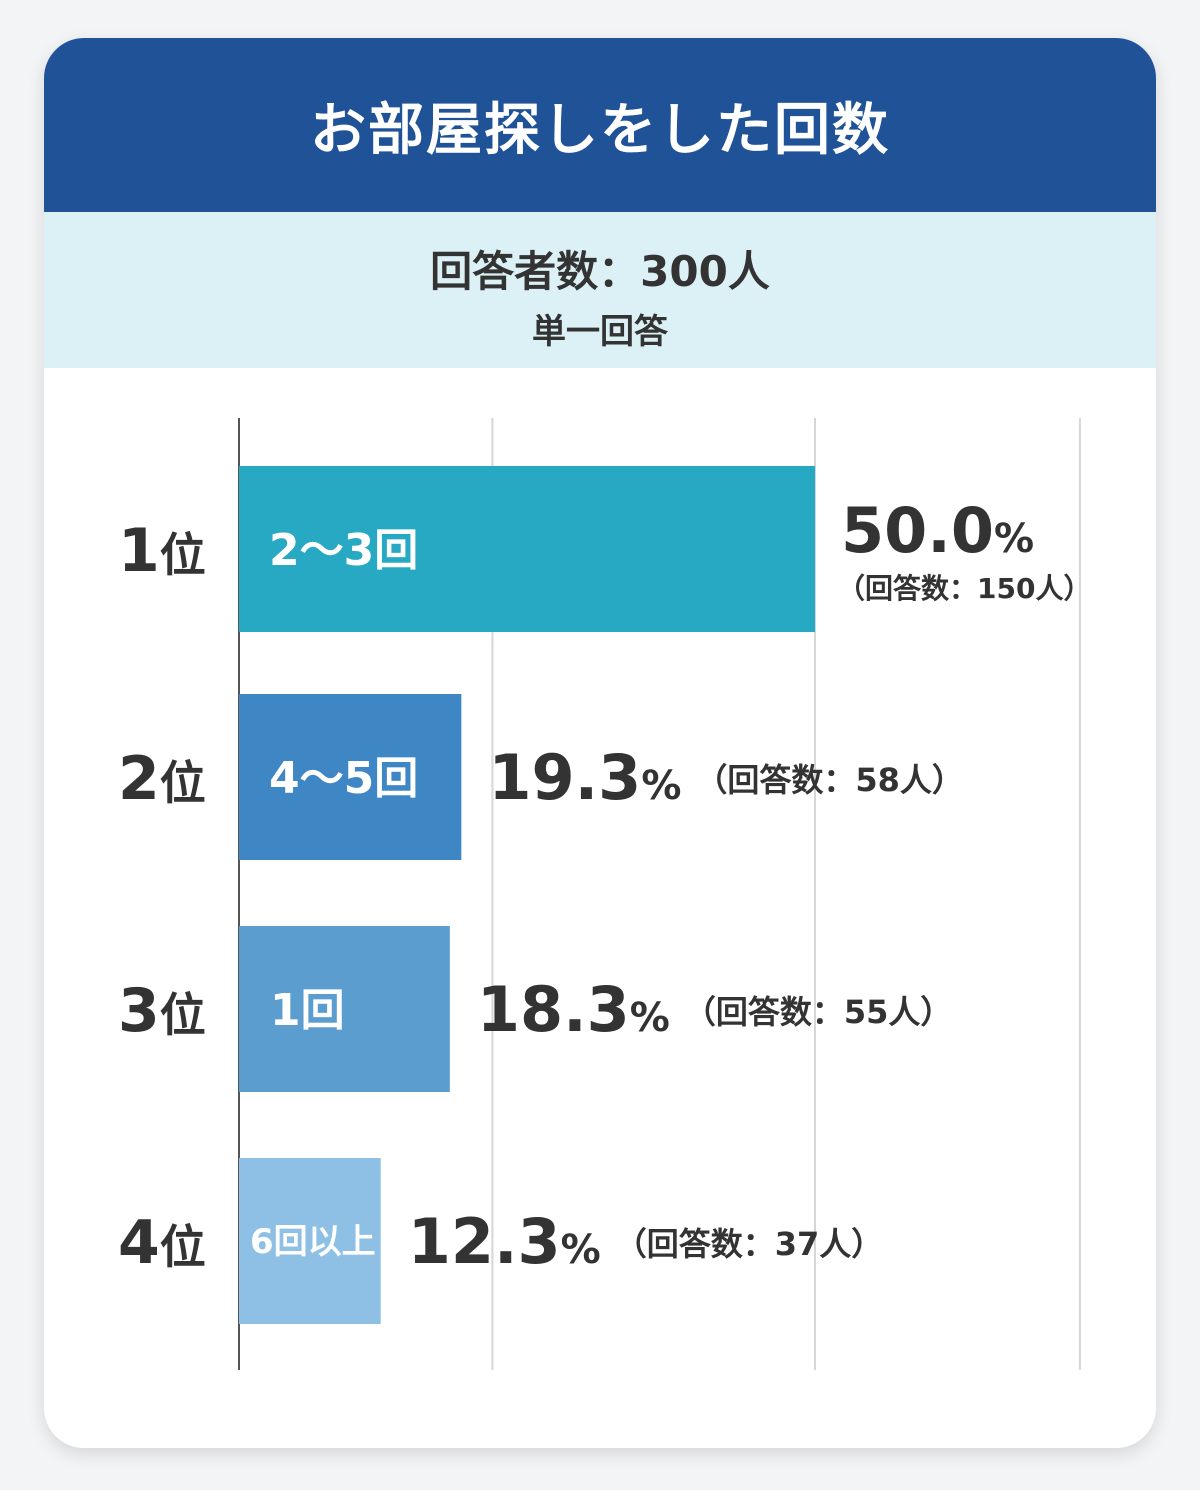 This screenshot has width=1200, height=1490. What do you see at coordinates (600, 130) in the screenshot?
I see `chart-title: お部屋探しをした回数` at bounding box center [600, 130].